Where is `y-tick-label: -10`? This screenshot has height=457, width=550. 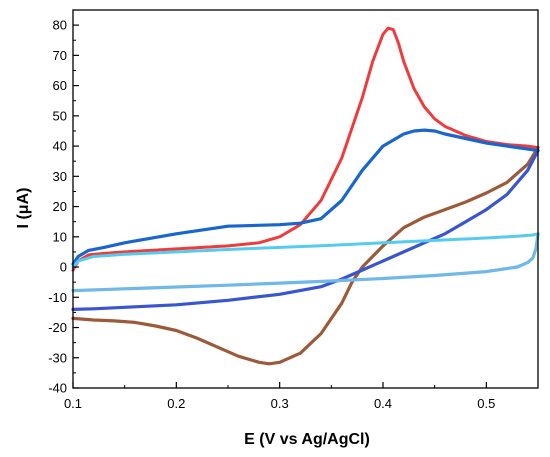
y-tick-label: -10 is located at coordinates (57, 297).